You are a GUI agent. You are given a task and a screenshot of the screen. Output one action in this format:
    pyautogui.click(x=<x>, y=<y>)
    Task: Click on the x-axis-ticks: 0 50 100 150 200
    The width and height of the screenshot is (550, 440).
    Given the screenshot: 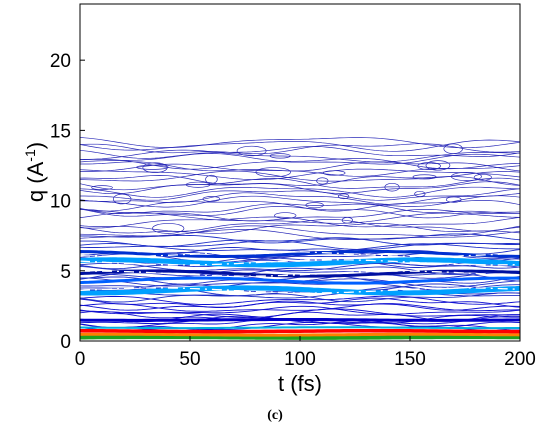 What is the action you would take?
    pyautogui.click(x=305, y=353)
    